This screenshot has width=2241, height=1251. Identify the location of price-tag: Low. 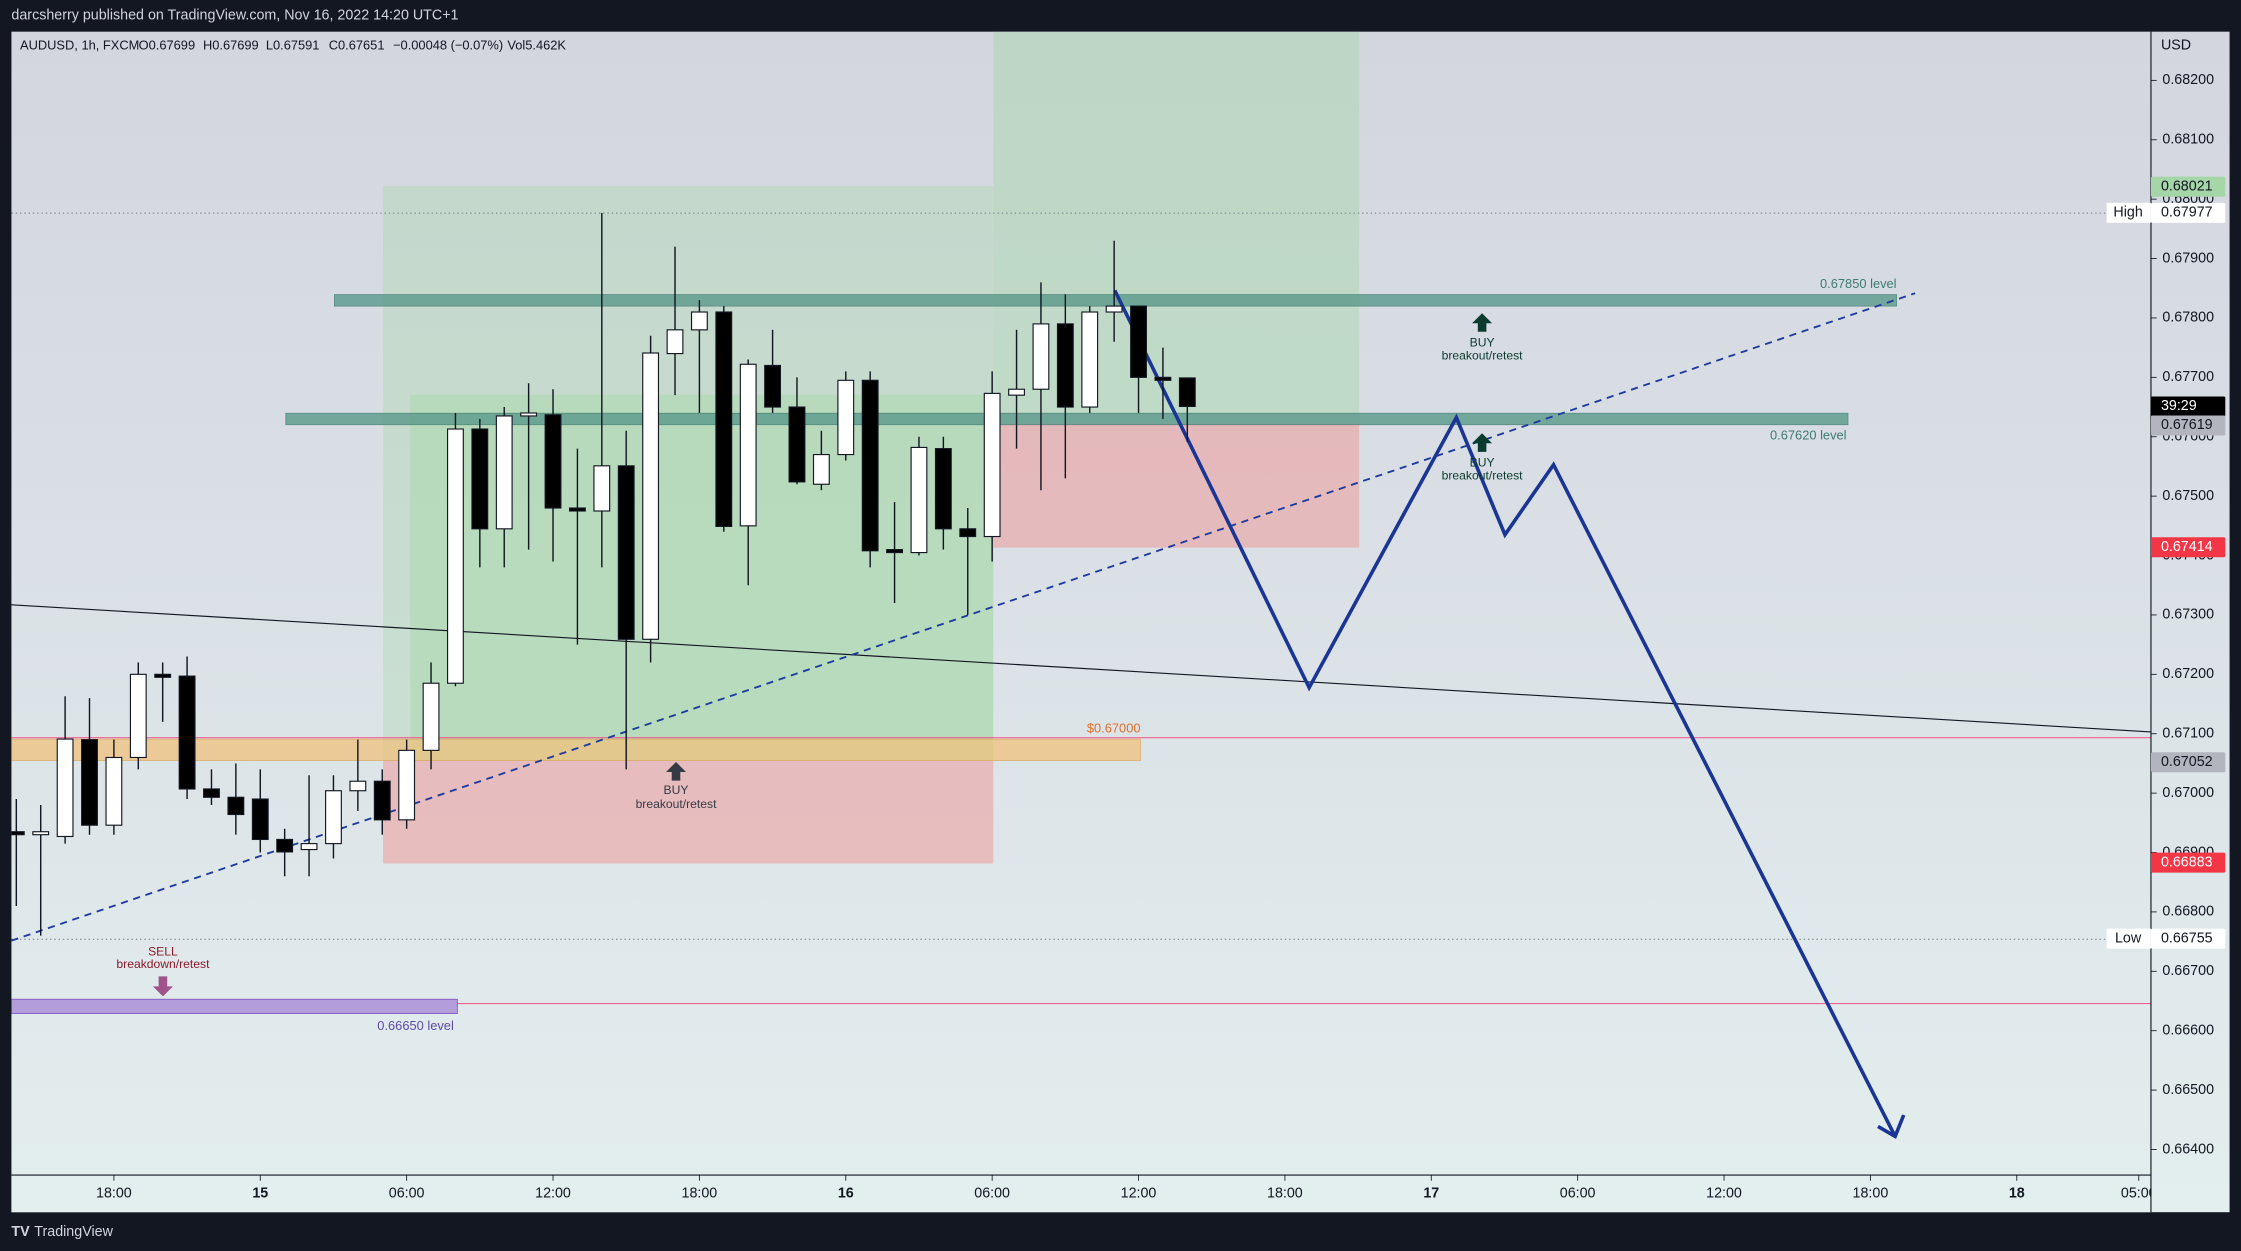
(2128, 938).